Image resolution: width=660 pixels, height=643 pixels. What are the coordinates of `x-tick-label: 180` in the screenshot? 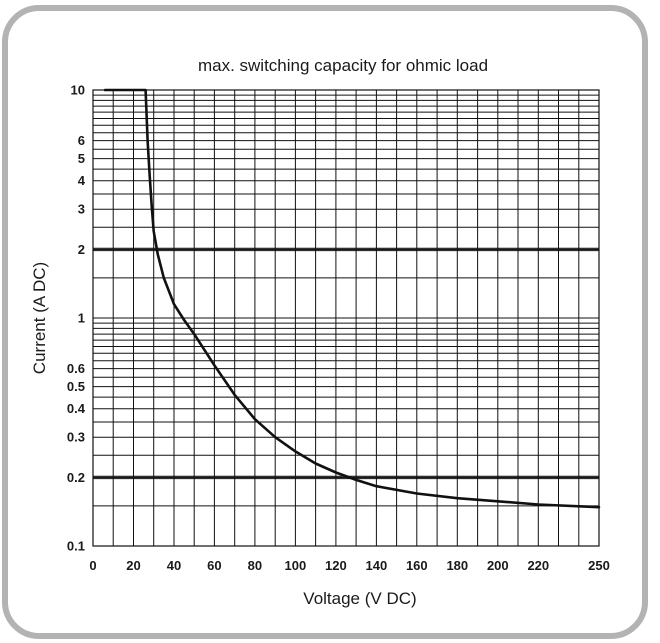 It's located at (457, 565).